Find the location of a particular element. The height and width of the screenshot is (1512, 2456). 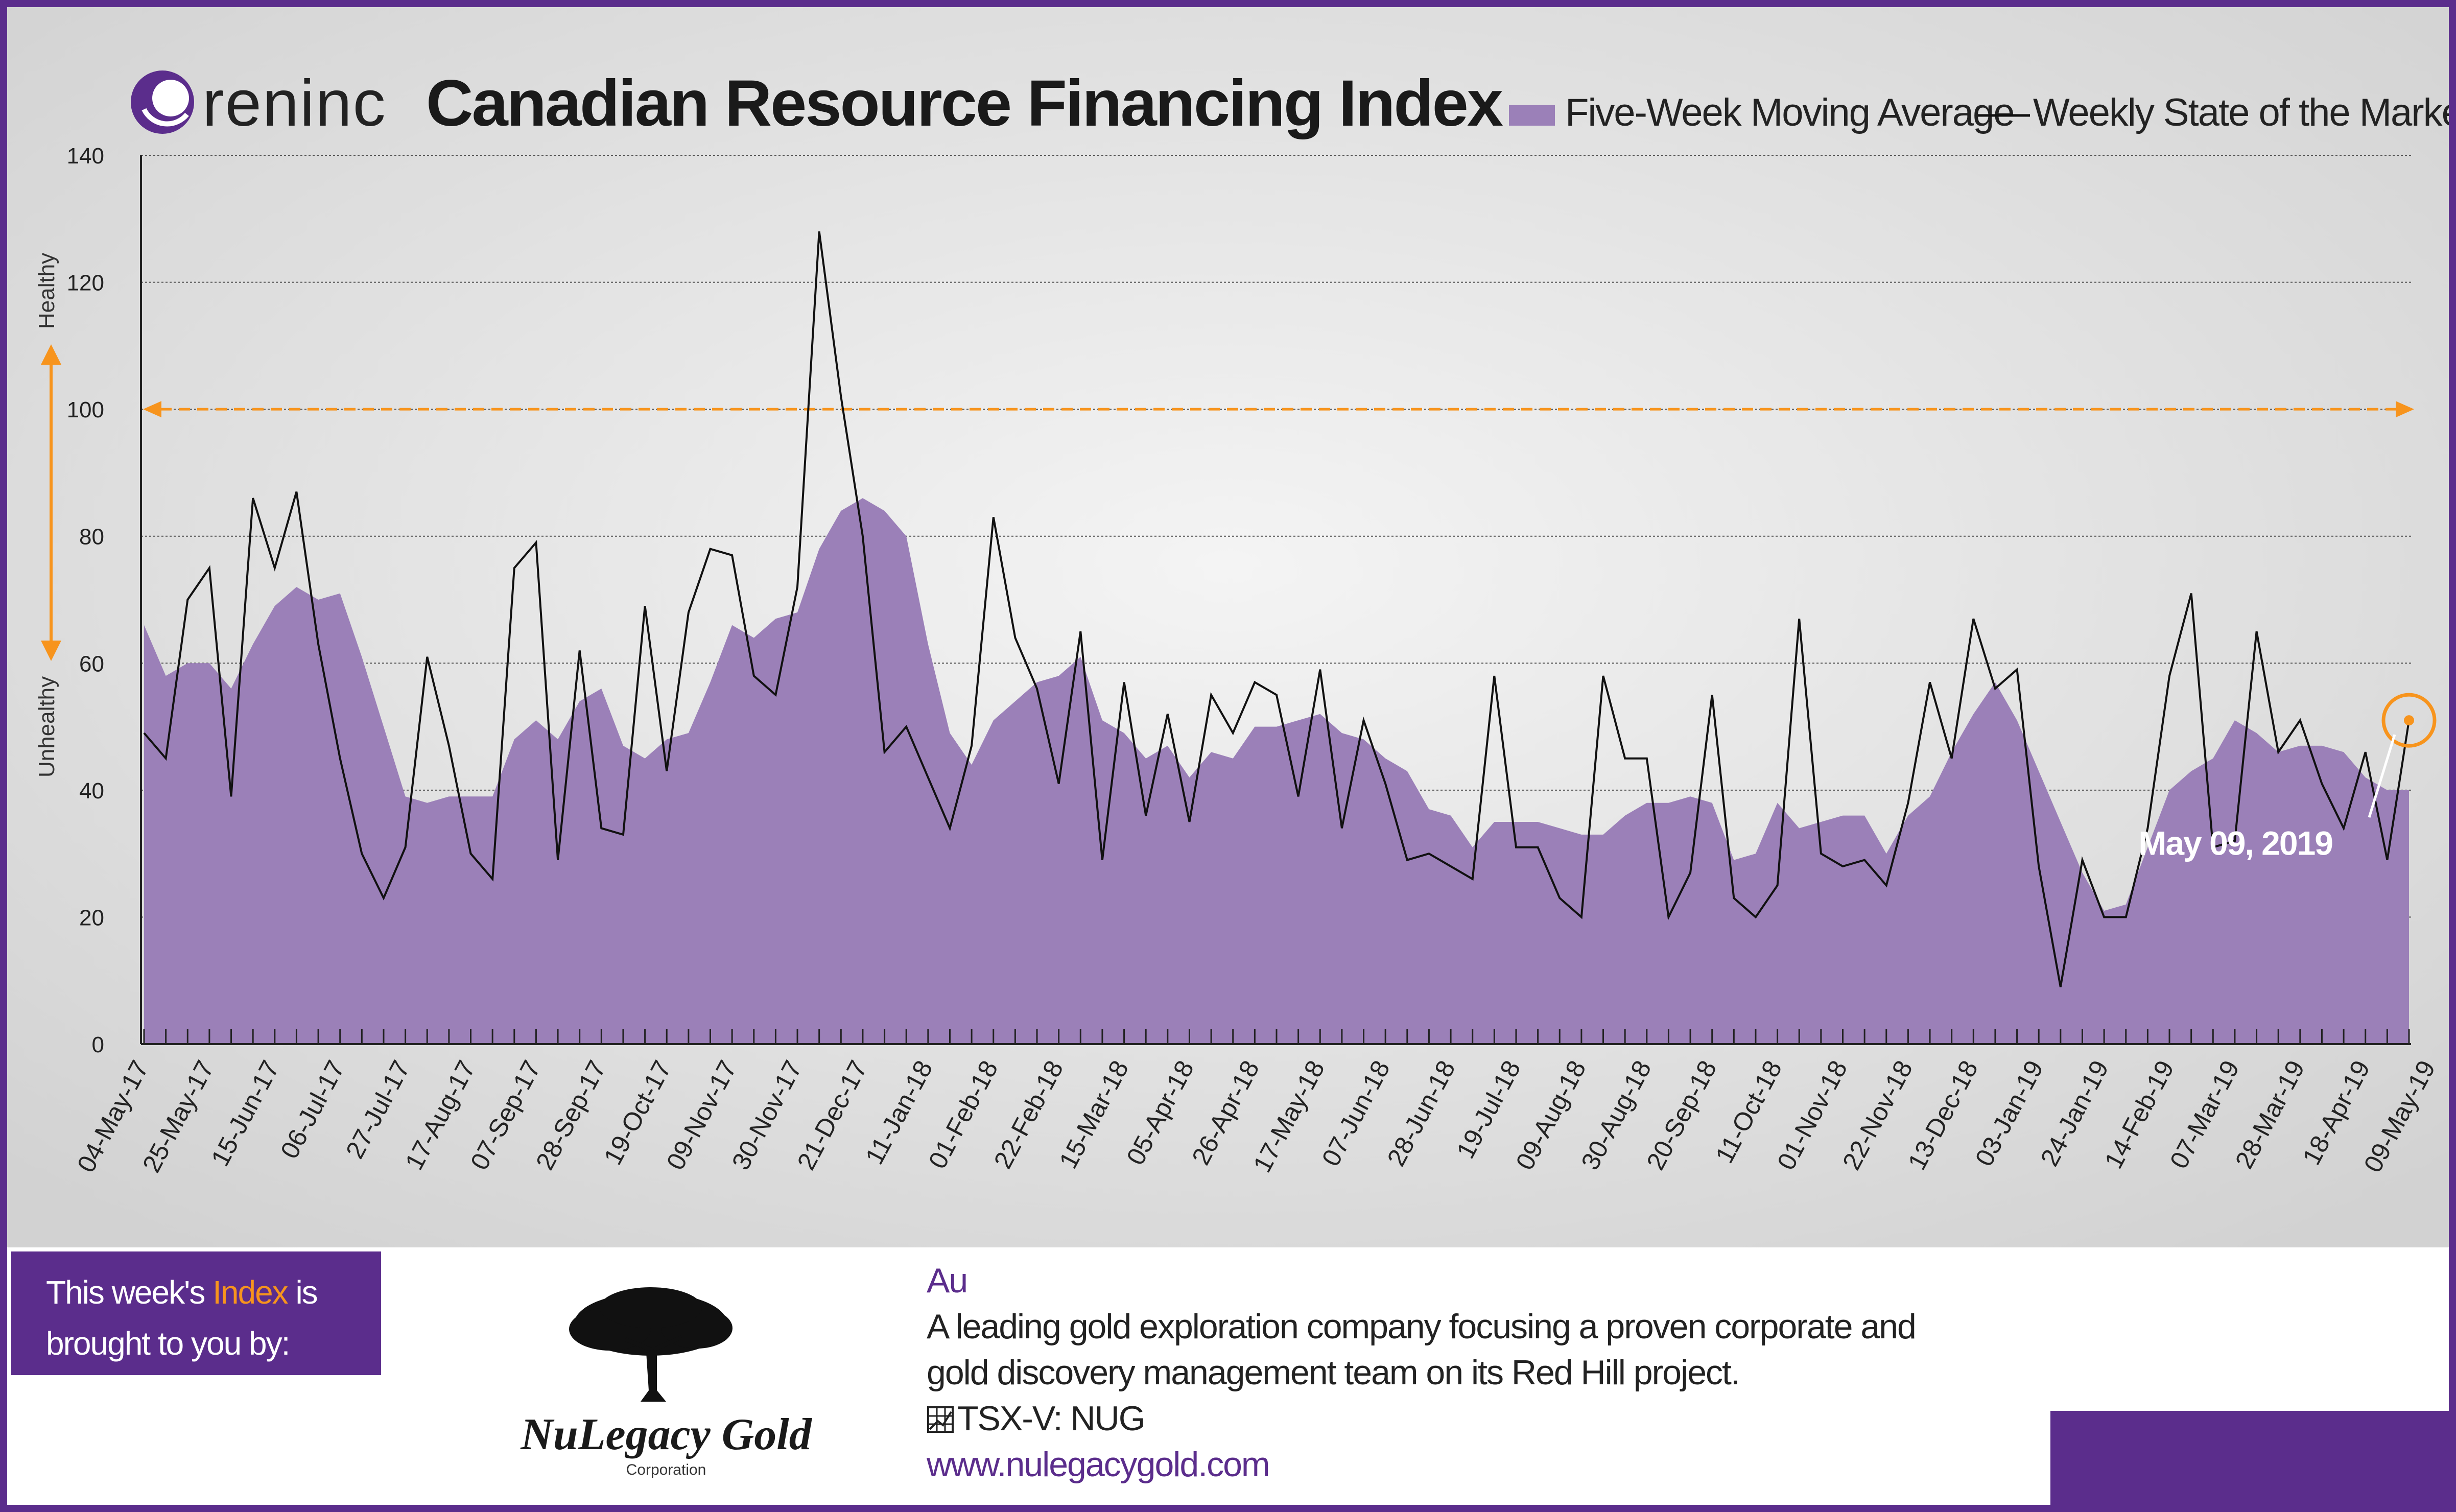

company-website-link: www.nulegacygold.com is located at coordinates (1098, 1464).